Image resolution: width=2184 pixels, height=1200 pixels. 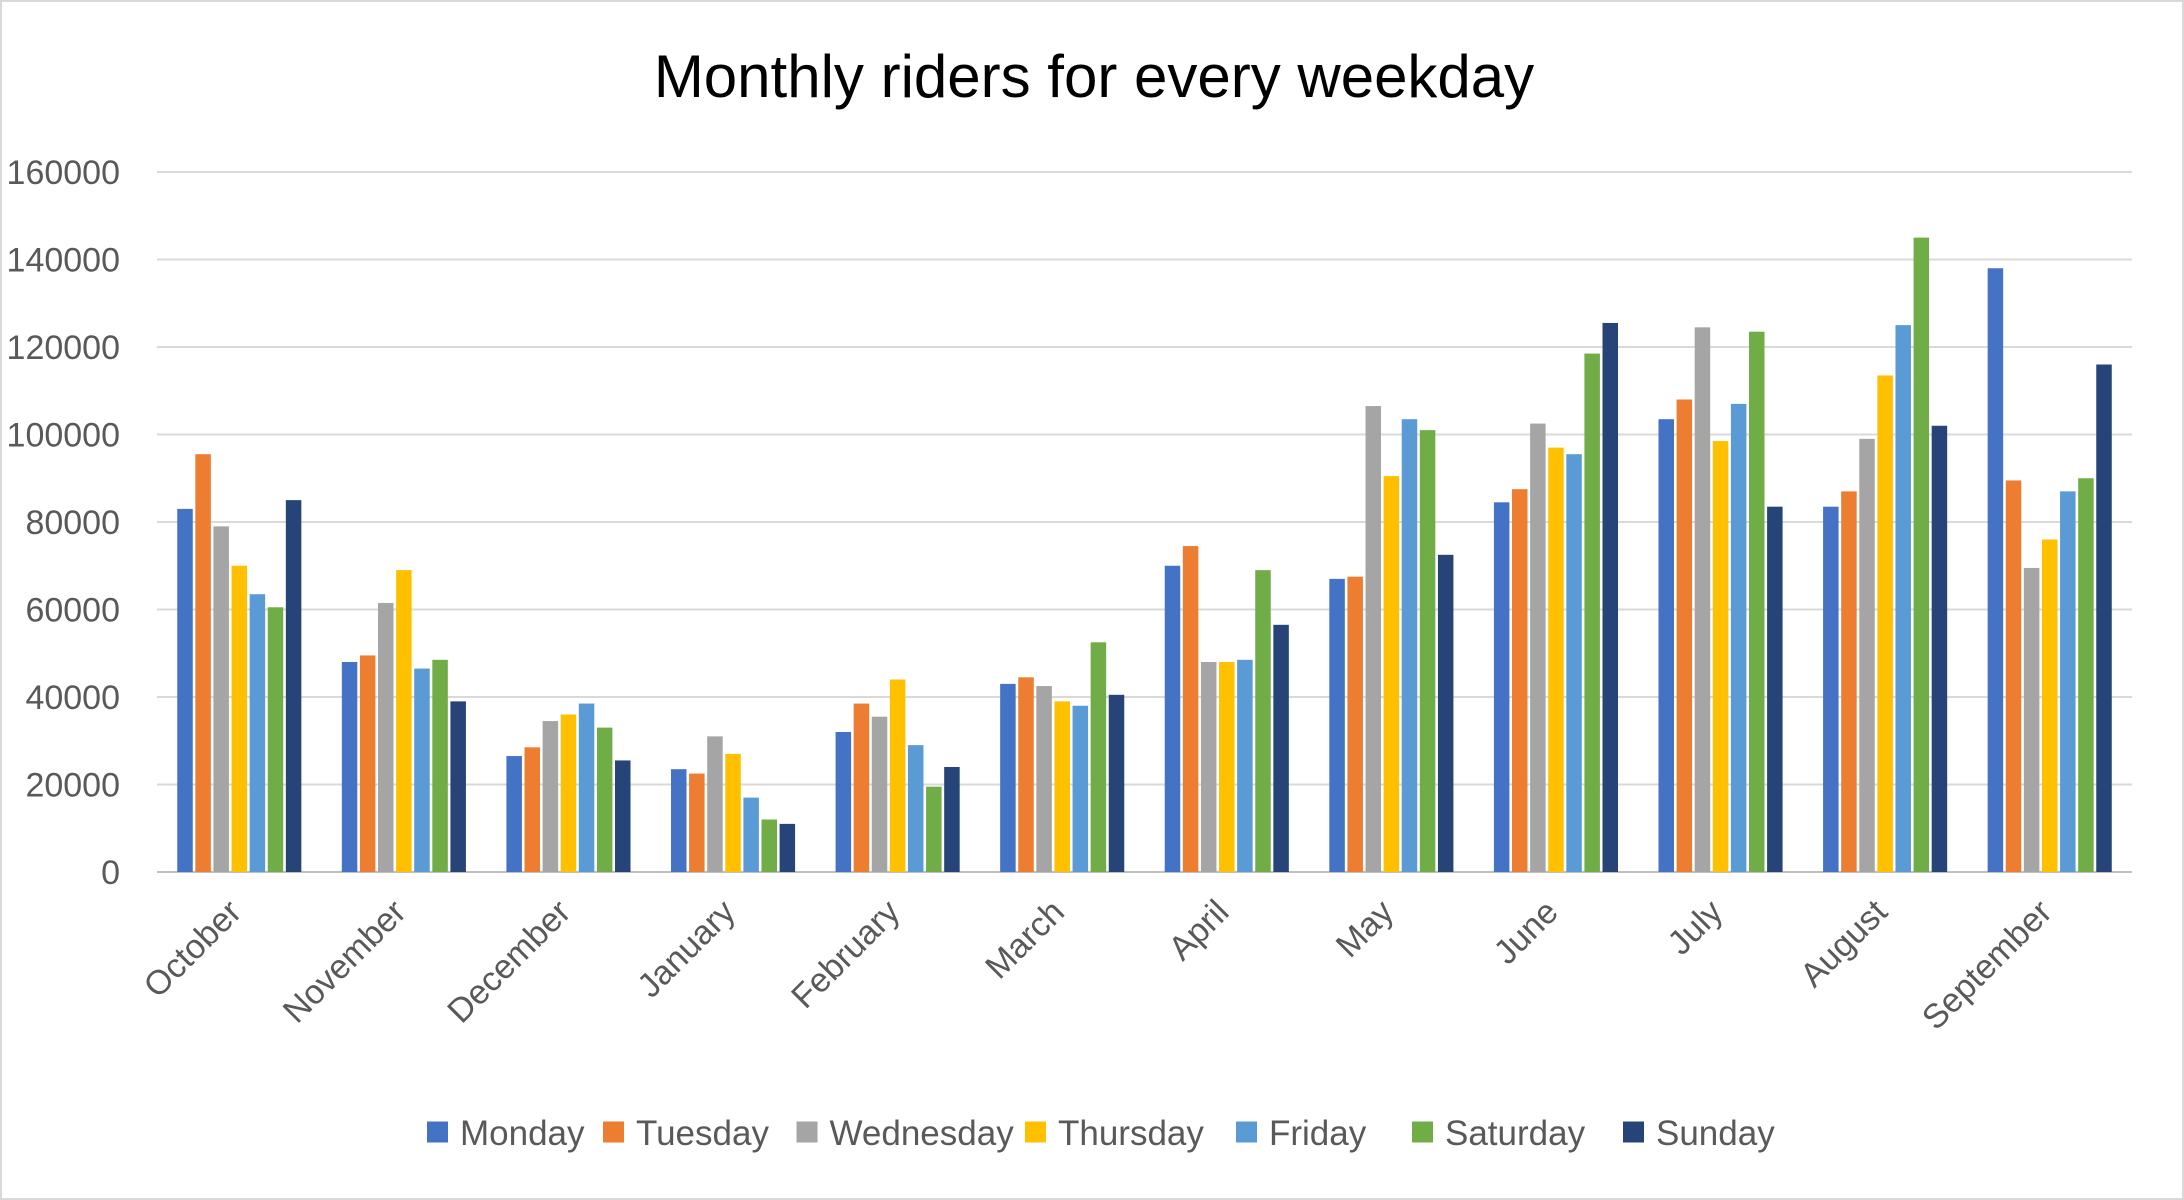 What do you see at coordinates (2104, 618) in the screenshot?
I see `bar-september-sunday` at bounding box center [2104, 618].